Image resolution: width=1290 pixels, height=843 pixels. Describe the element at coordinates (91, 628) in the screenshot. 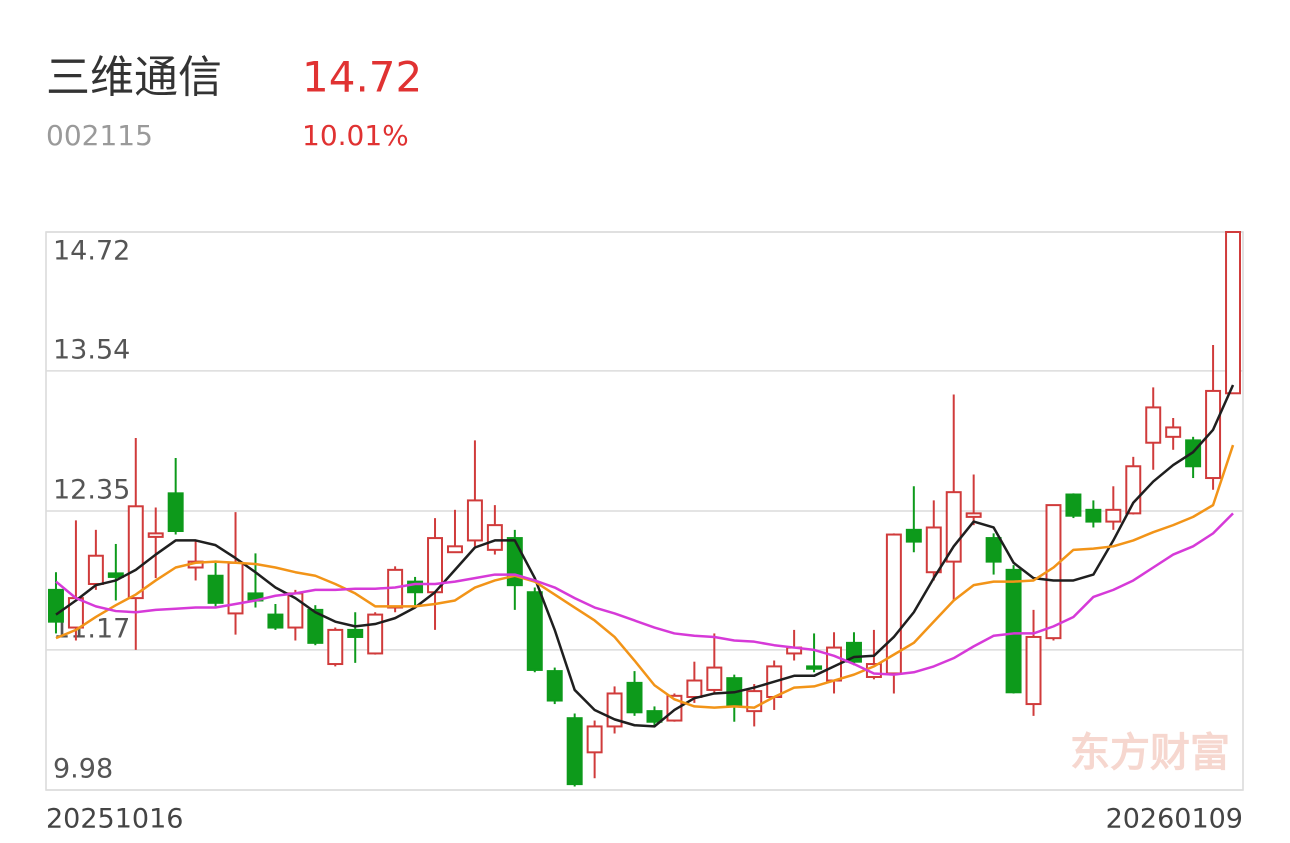

I see `y-tick-label: 11.17` at that location.